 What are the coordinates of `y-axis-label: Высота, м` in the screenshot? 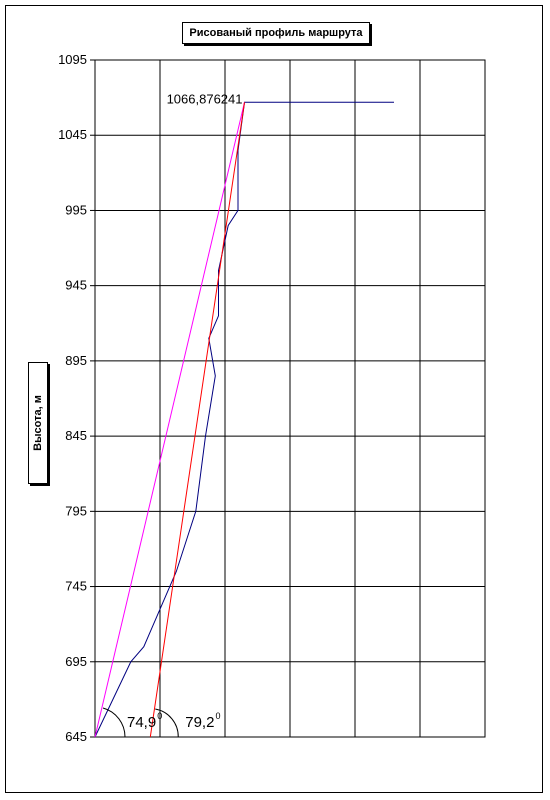 It's located at (38, 423).